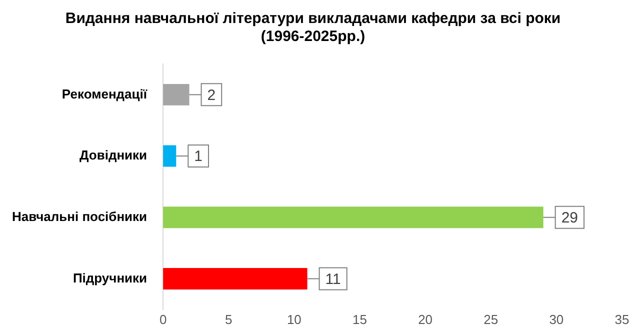  Describe the element at coordinates (198, 157) in the screenshot. I see `data-label: 1` at that location.